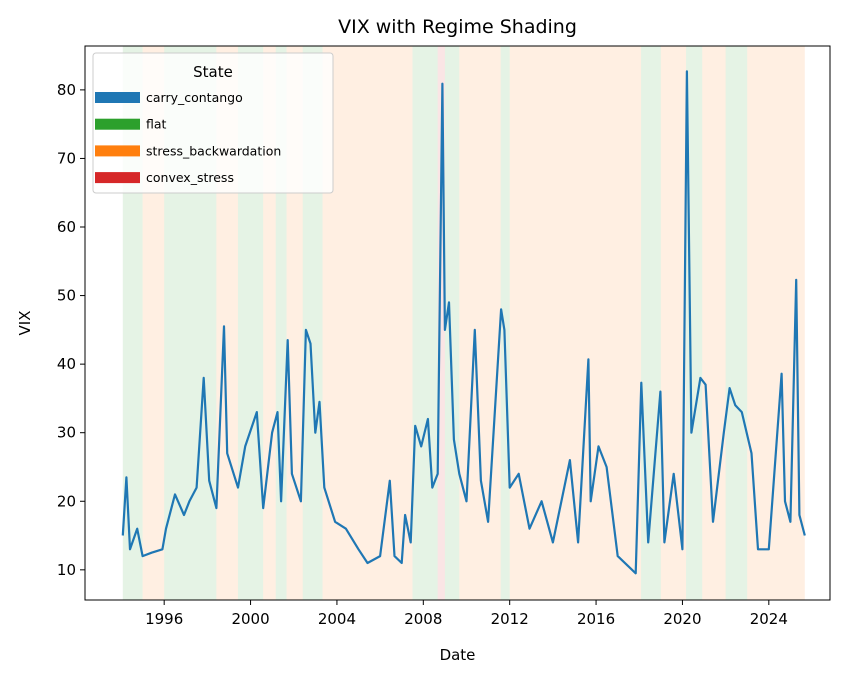  What do you see at coordinates (441, 323) in the screenshot?
I see `regime-band-convex-stress` at bounding box center [441, 323].